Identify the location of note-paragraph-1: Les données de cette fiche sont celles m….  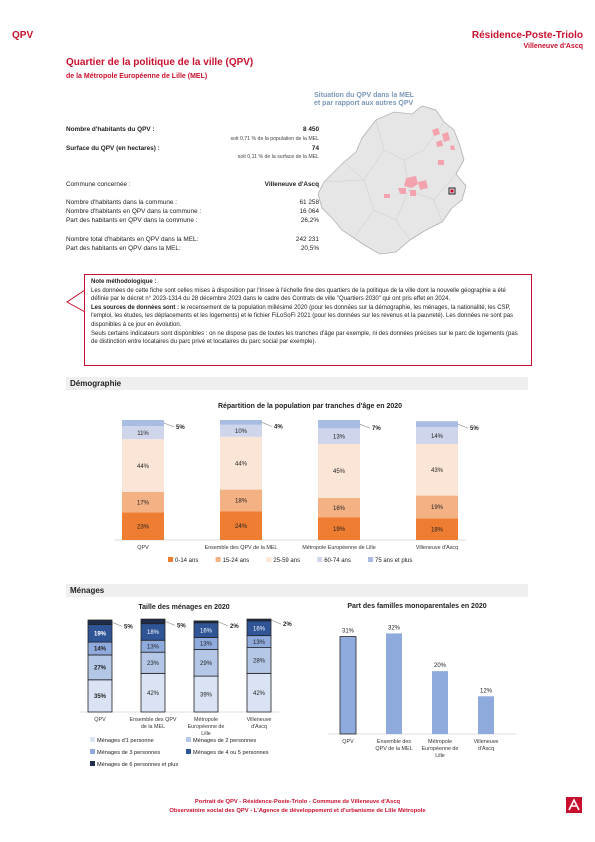
(298, 295).